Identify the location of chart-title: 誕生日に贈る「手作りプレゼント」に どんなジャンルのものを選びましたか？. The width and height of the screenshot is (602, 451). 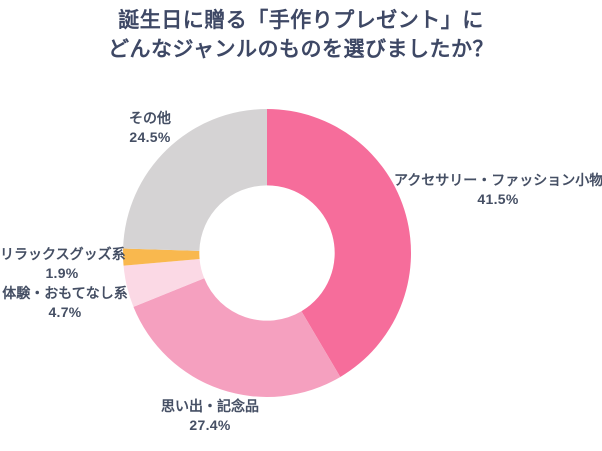
(301, 35).